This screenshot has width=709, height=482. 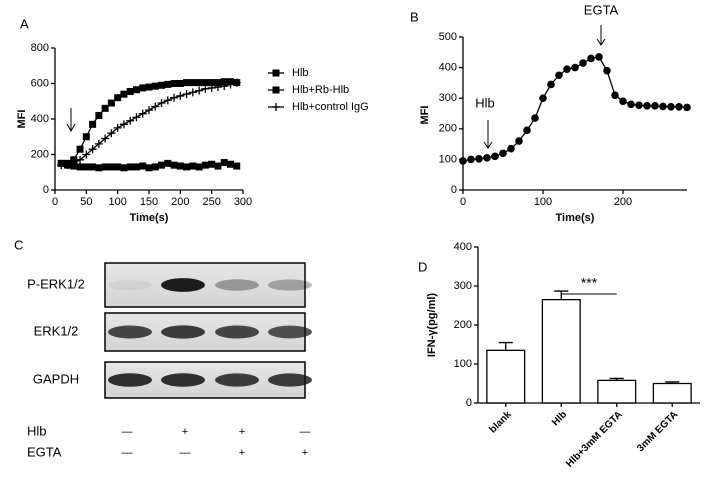 What do you see at coordinates (40, 83) in the screenshot?
I see `y-tick-label: 600` at bounding box center [40, 83].